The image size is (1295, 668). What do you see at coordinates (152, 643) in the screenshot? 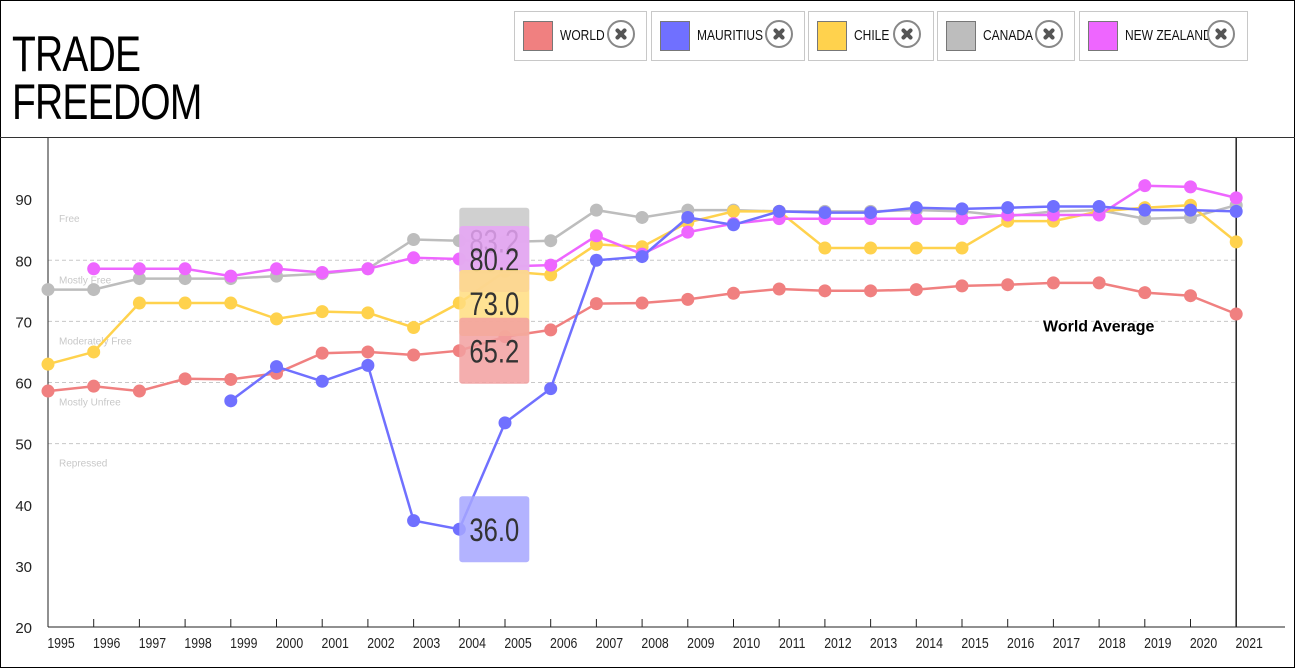
I see `x-tick-label: 1997` at bounding box center [152, 643].